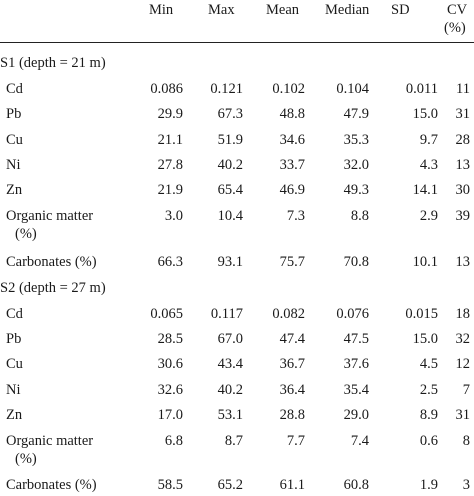 The width and height of the screenshot is (474, 496). Describe the element at coordinates (173, 216) in the screenshot. I see `cell-min: 3.0` at that location.